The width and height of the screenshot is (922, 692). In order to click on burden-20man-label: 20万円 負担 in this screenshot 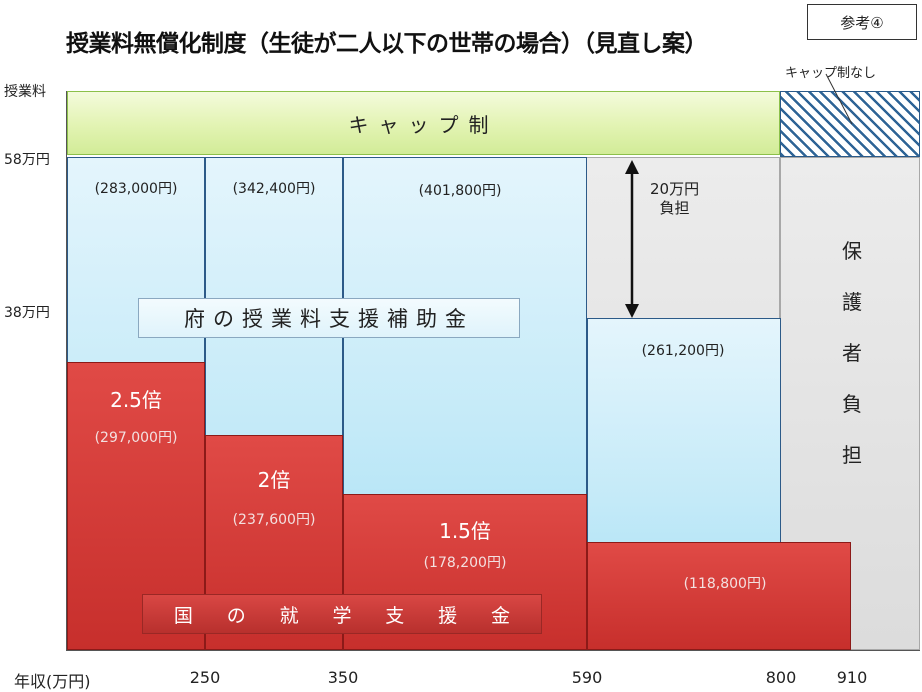, I will do `click(674, 199)`.